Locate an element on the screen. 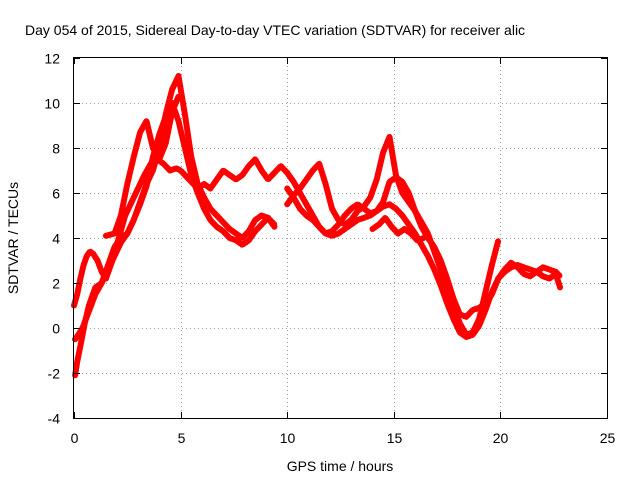 The height and width of the screenshot is (480, 640). y-tick-label: 0 is located at coordinates (56, 329).